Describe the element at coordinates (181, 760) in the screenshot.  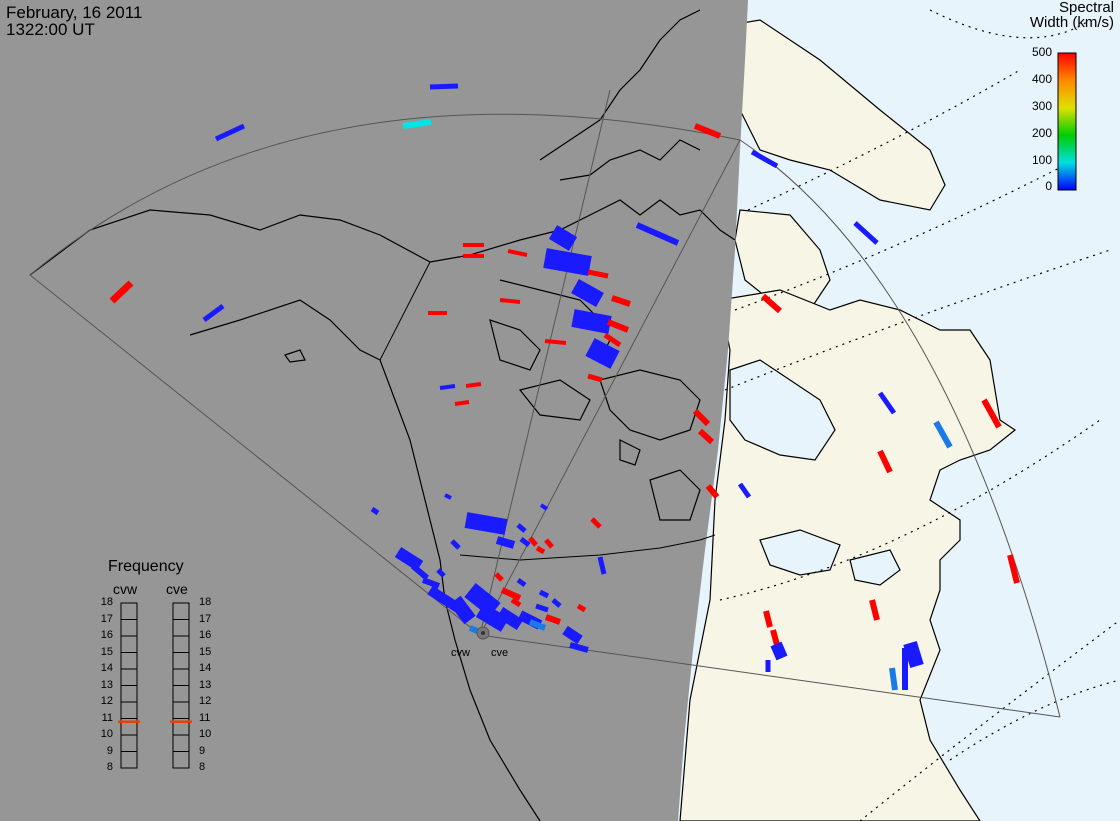
I see `frequency-cell` at that location.